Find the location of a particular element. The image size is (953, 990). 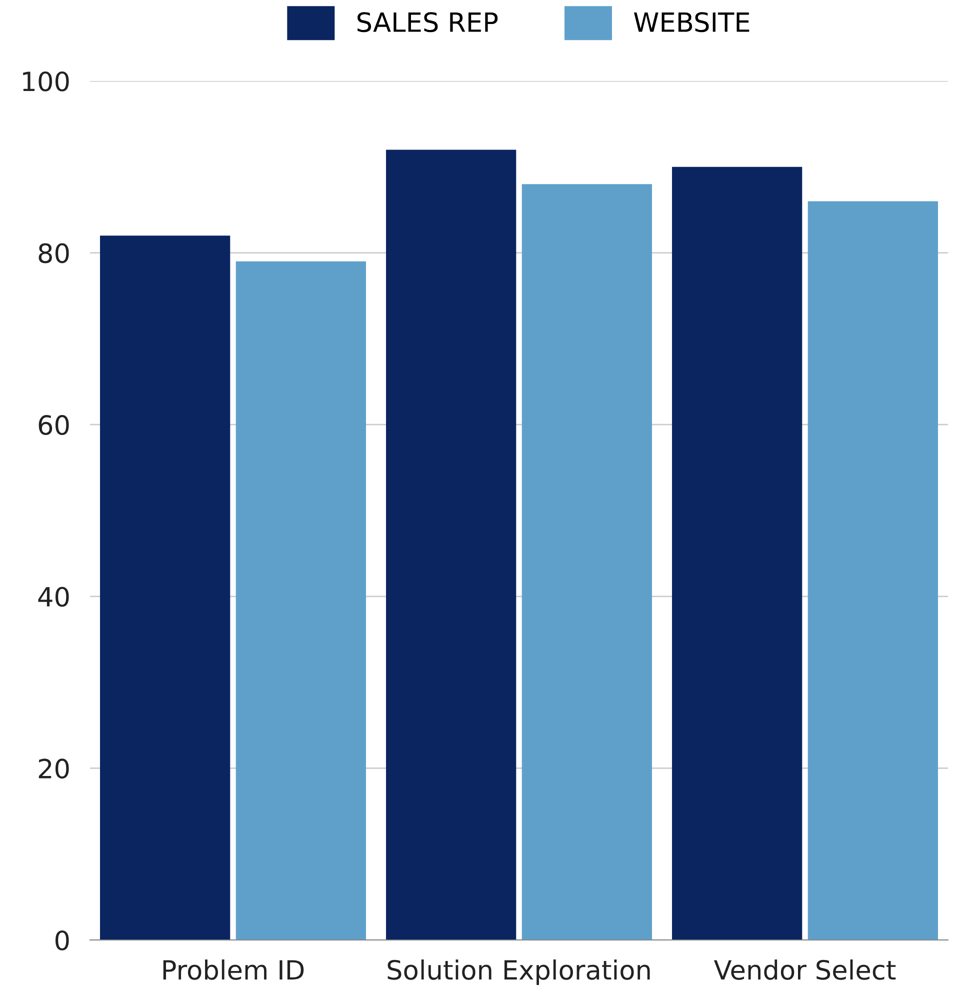

legend-label: SALES REP is located at coordinates (428, 22).